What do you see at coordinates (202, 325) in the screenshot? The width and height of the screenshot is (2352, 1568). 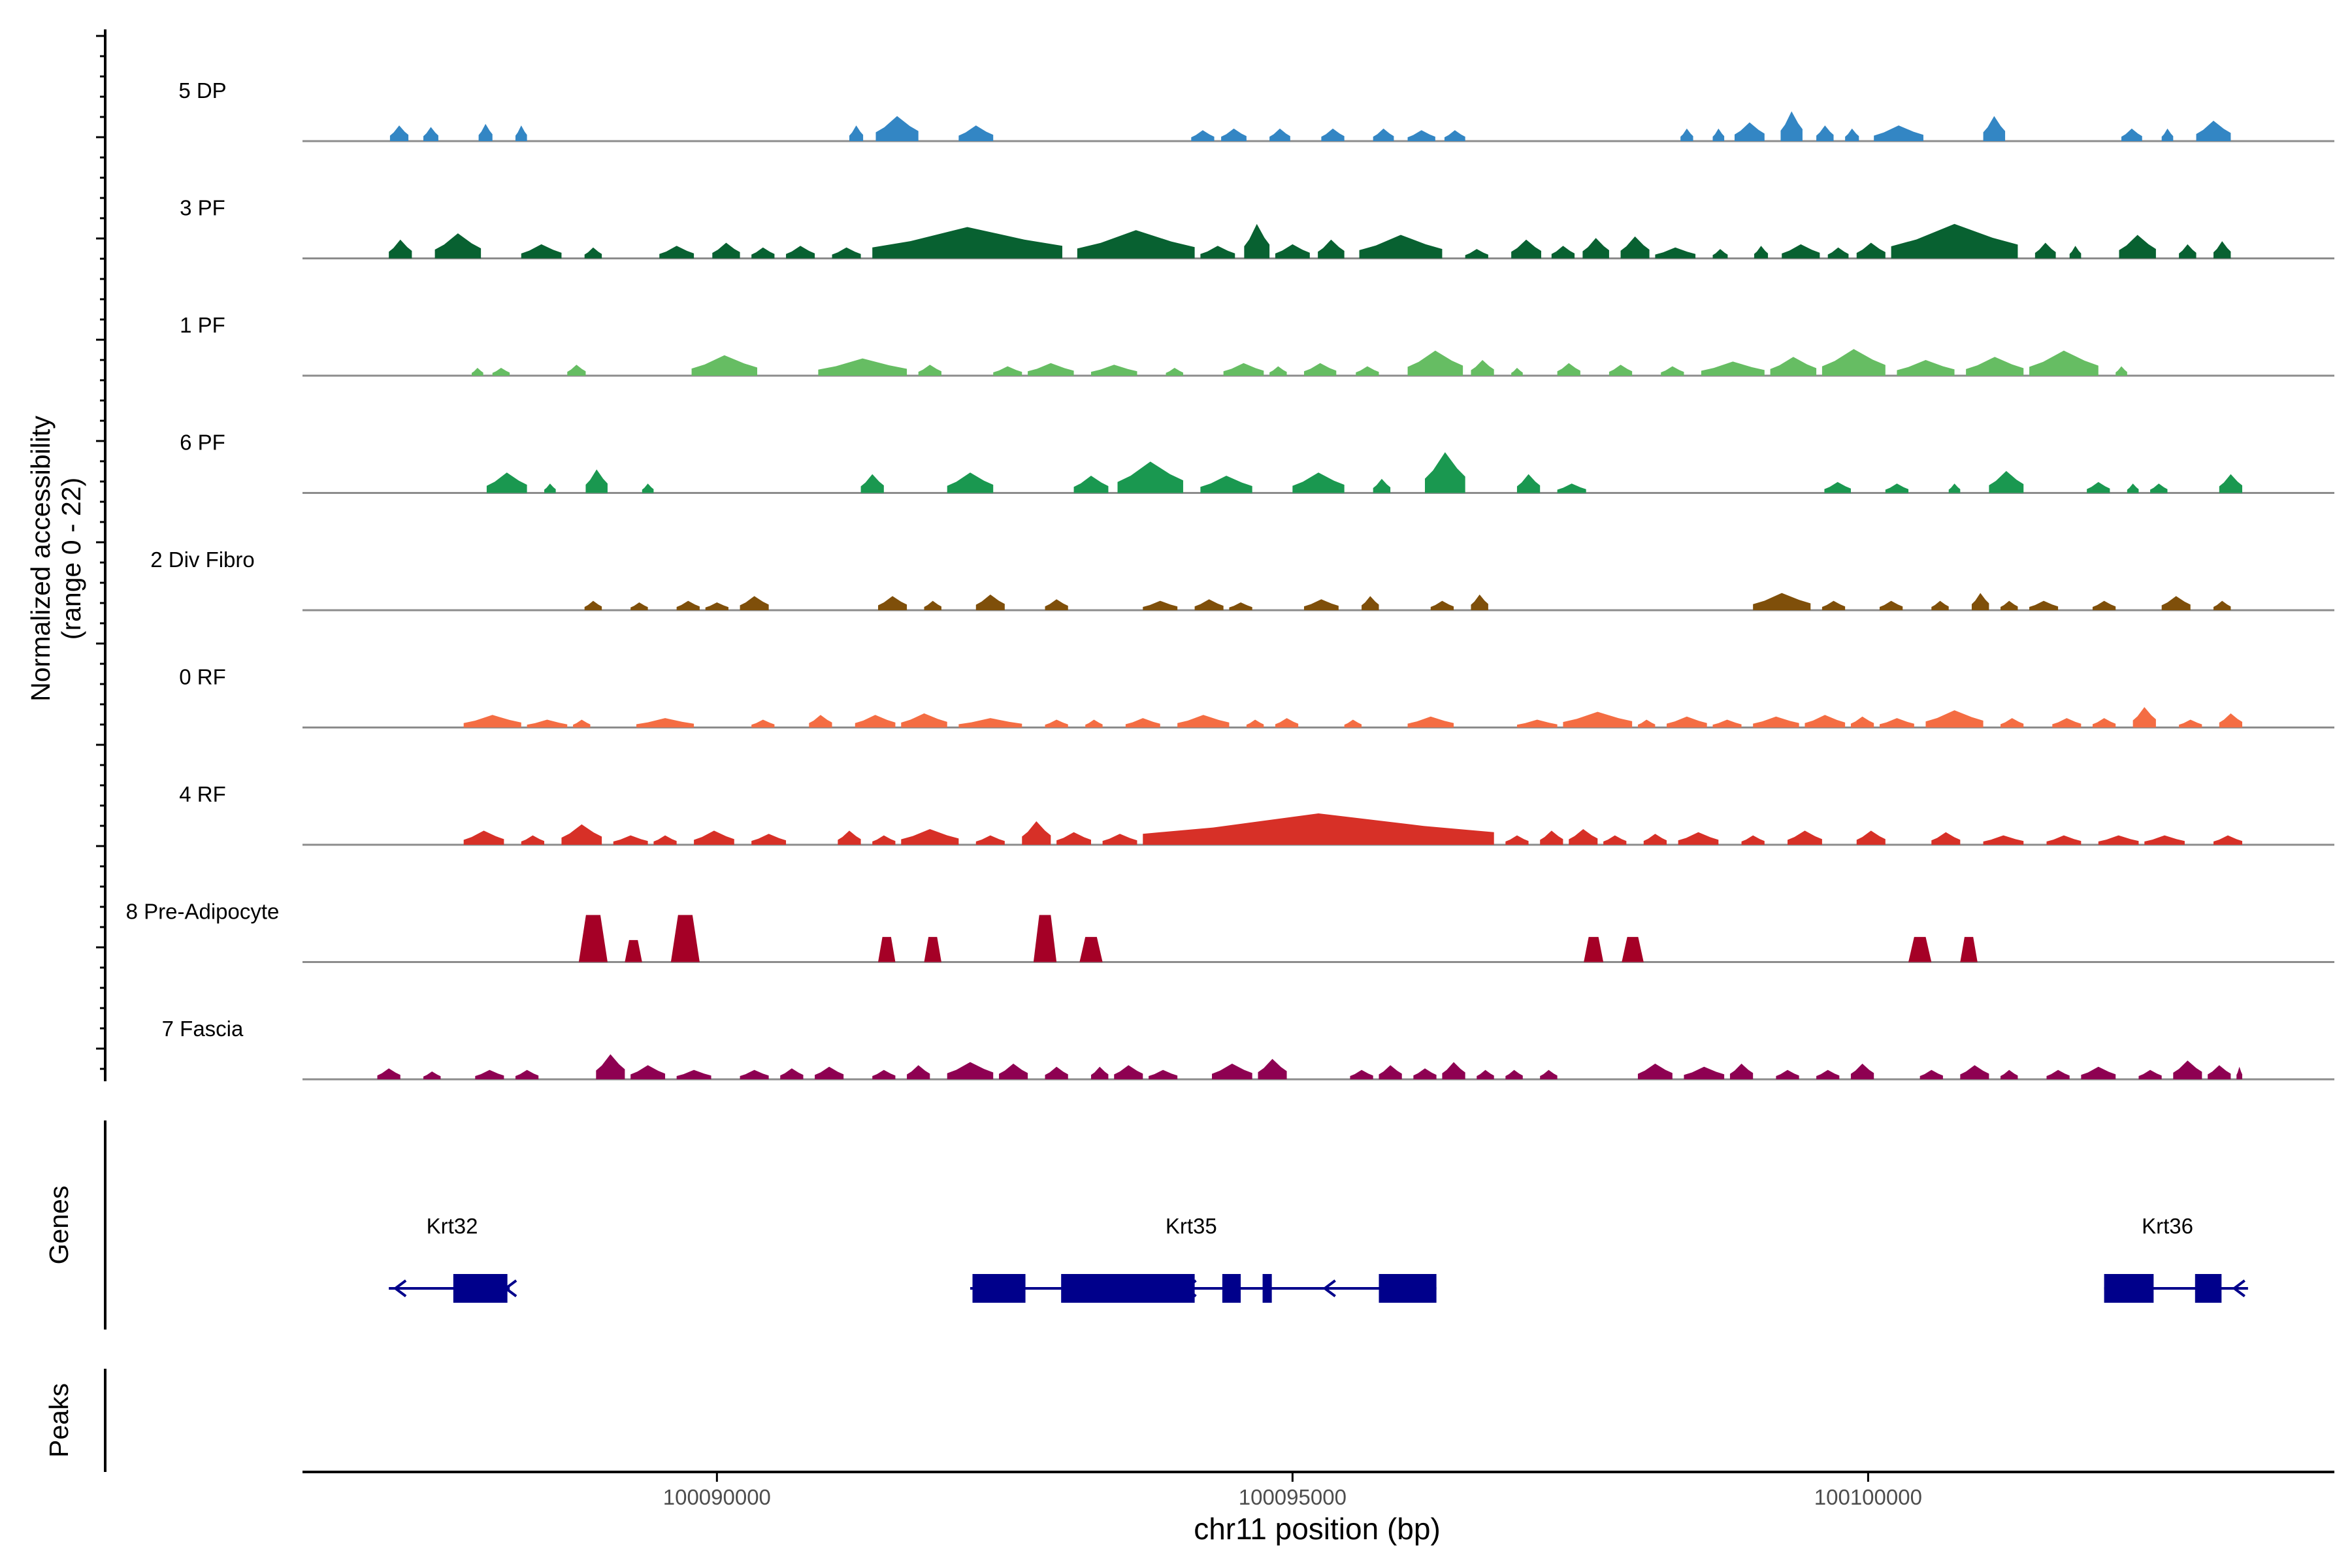 I see `track-label: 1 PF` at bounding box center [202, 325].